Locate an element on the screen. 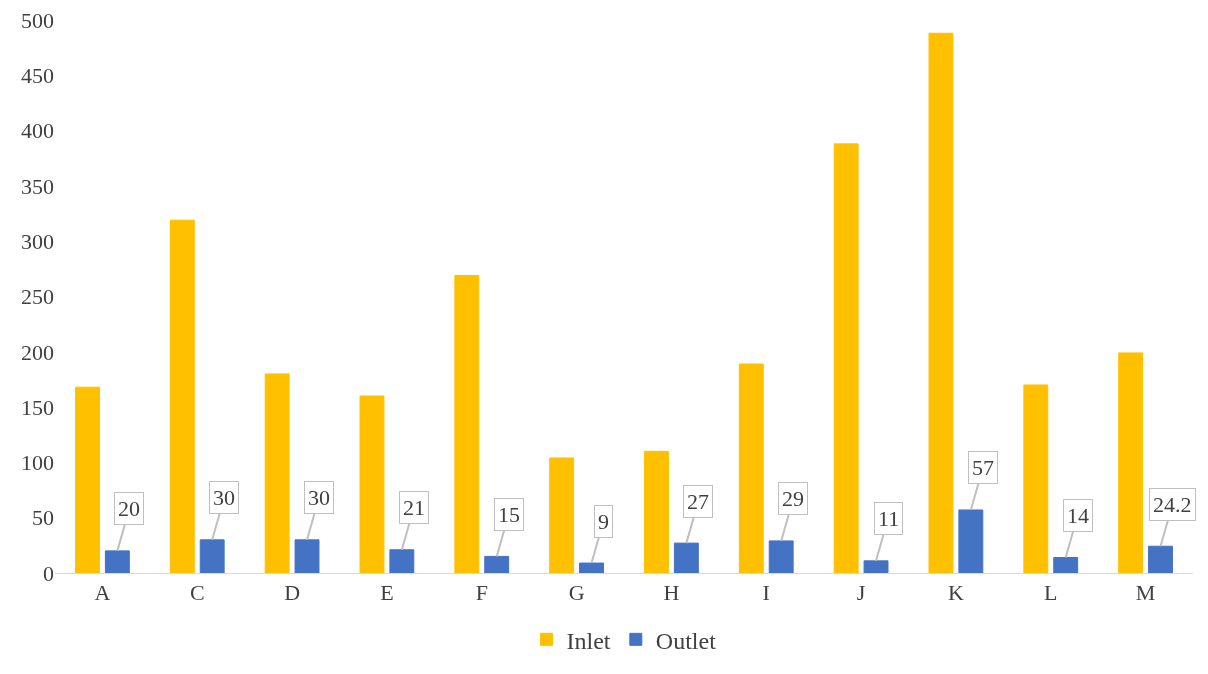  y-tick-label: 450 is located at coordinates (37, 75).